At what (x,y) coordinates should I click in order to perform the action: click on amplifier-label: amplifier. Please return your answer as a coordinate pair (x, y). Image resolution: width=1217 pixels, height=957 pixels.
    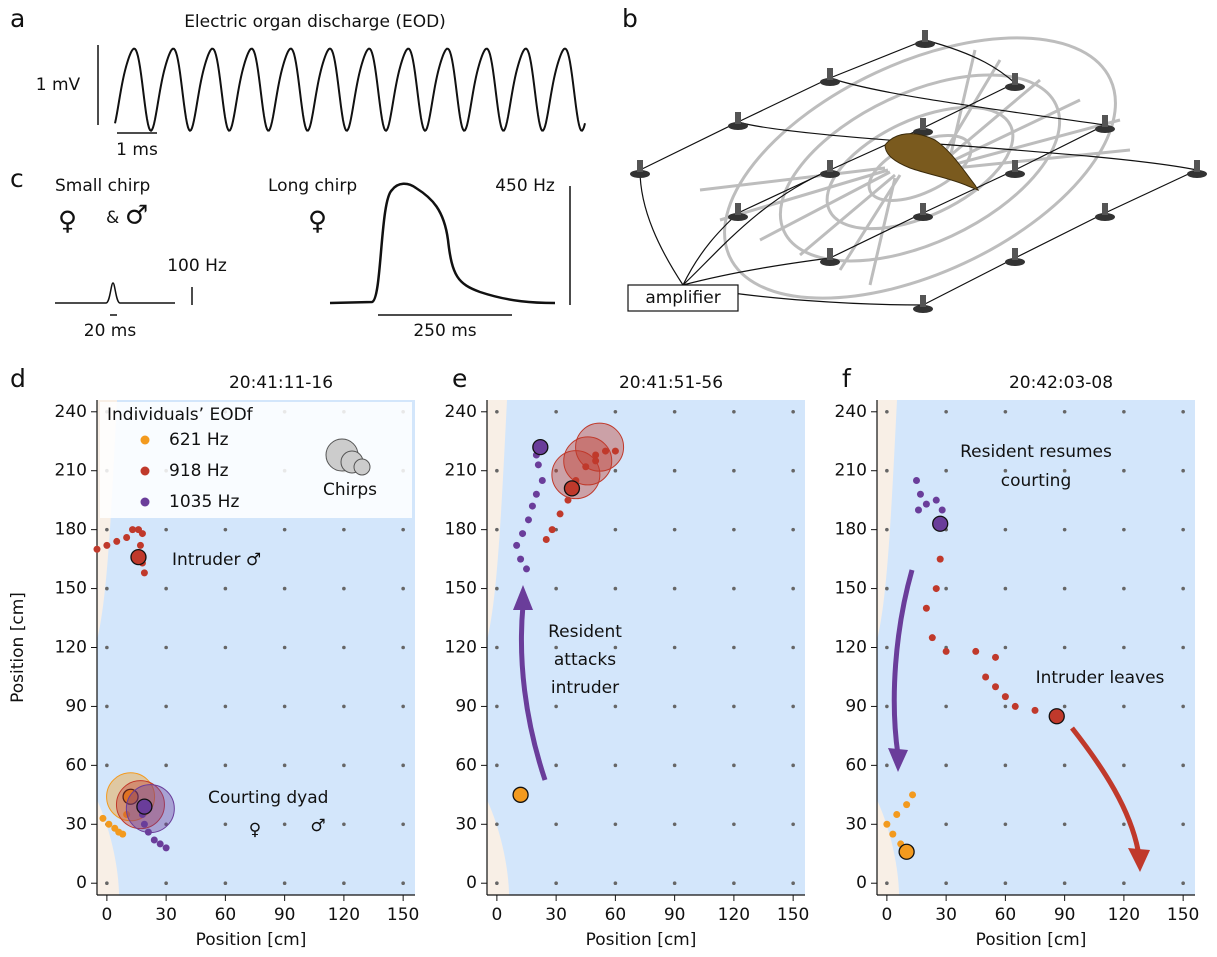
    Looking at the image, I should click on (682, 298).